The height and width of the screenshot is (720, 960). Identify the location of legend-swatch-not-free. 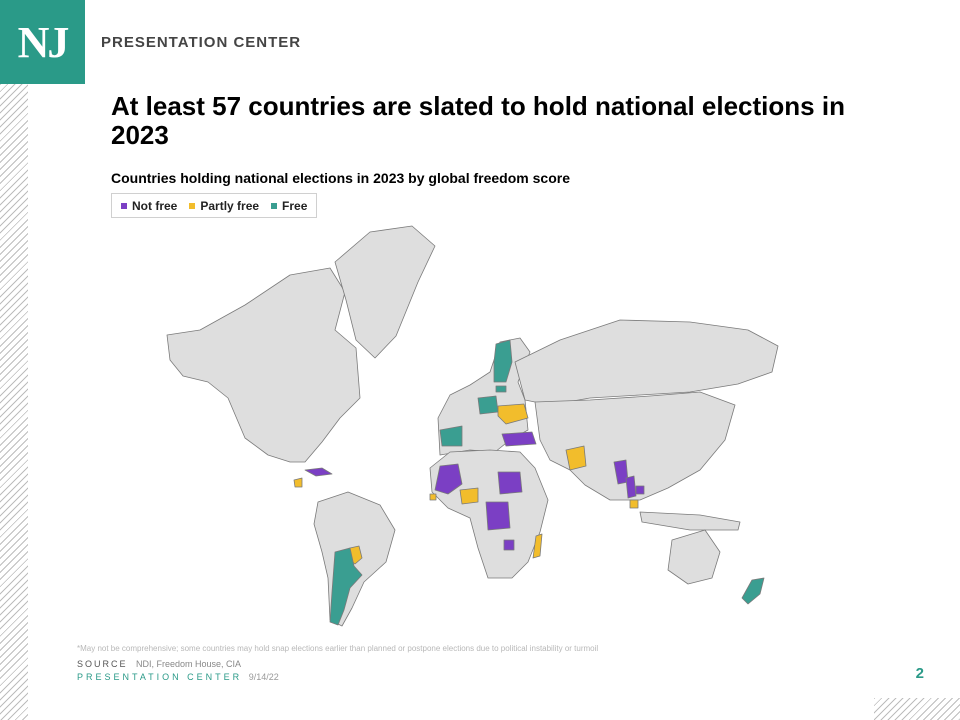
(124, 205).